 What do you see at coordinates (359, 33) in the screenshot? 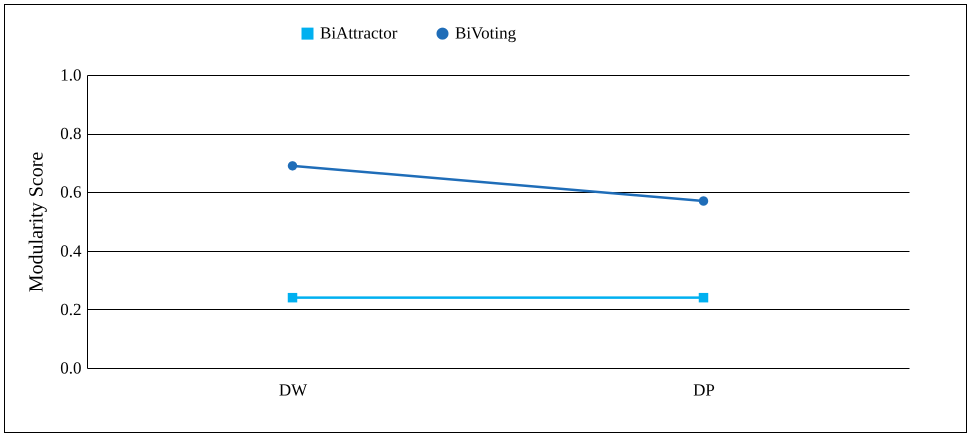
I see `legend-label: BiAttractor` at bounding box center [359, 33].